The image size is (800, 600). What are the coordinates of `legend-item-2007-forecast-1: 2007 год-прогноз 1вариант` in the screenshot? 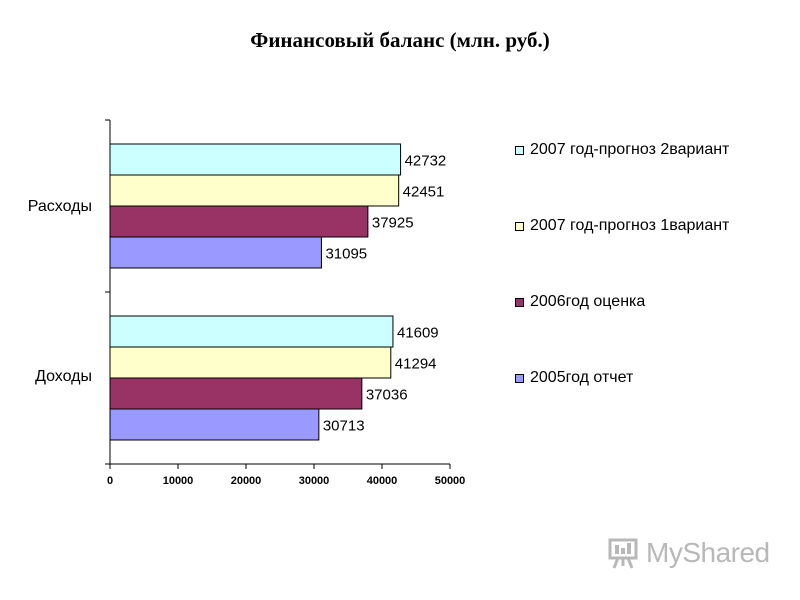 It's located at (622, 226).